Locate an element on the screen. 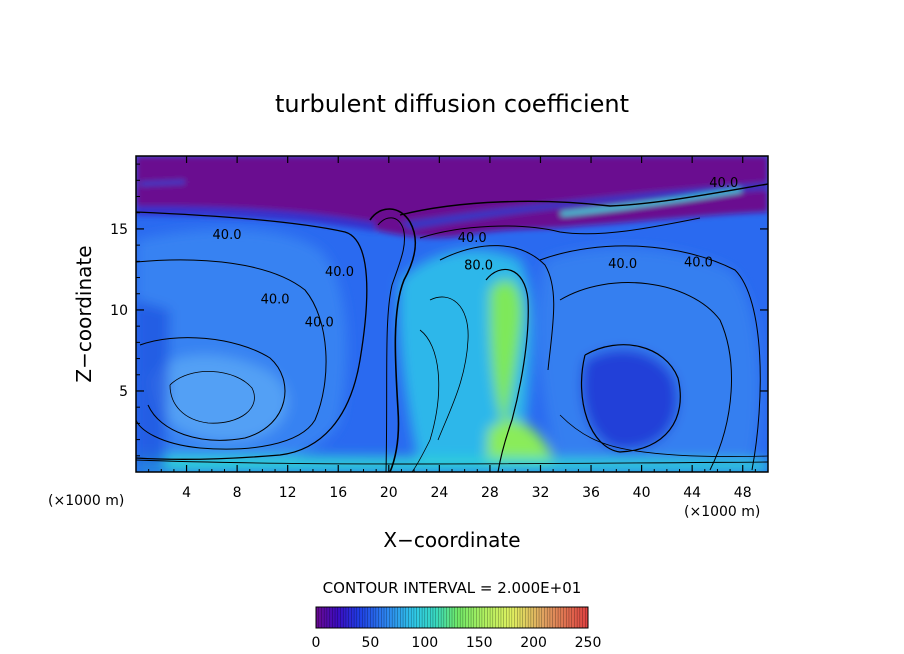 The image size is (904, 654). x-tick-label: 32 is located at coordinates (541, 493).